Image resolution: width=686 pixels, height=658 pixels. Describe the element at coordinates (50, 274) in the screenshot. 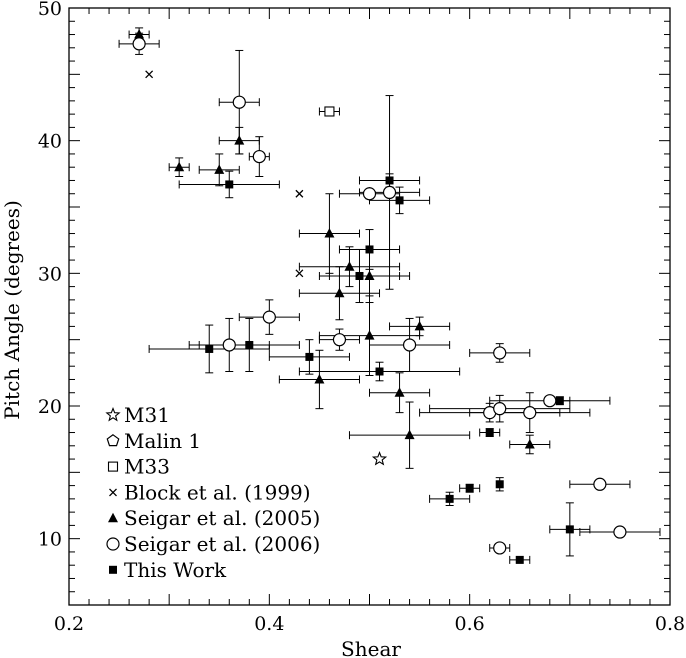

I see `y-tick-label: 30` at that location.